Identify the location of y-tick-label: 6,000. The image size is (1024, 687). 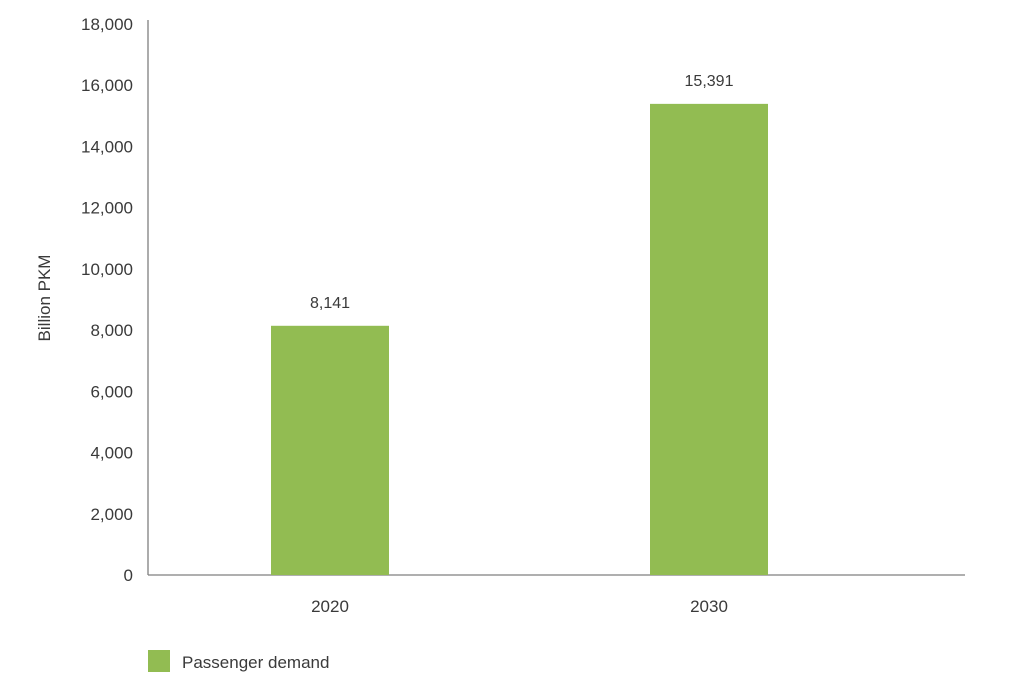
(111, 391).